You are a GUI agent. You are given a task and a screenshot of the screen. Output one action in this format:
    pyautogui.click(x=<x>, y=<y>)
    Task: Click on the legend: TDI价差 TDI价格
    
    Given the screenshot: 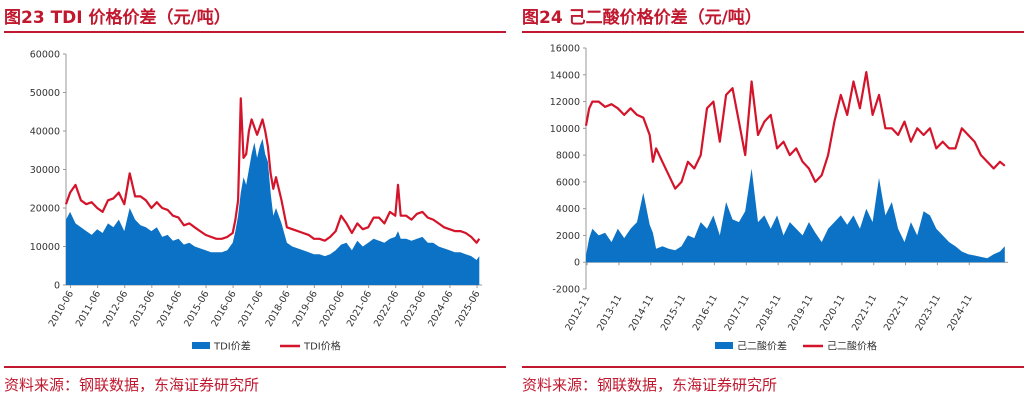 What is the action you would take?
    pyautogui.click(x=266, y=346)
    